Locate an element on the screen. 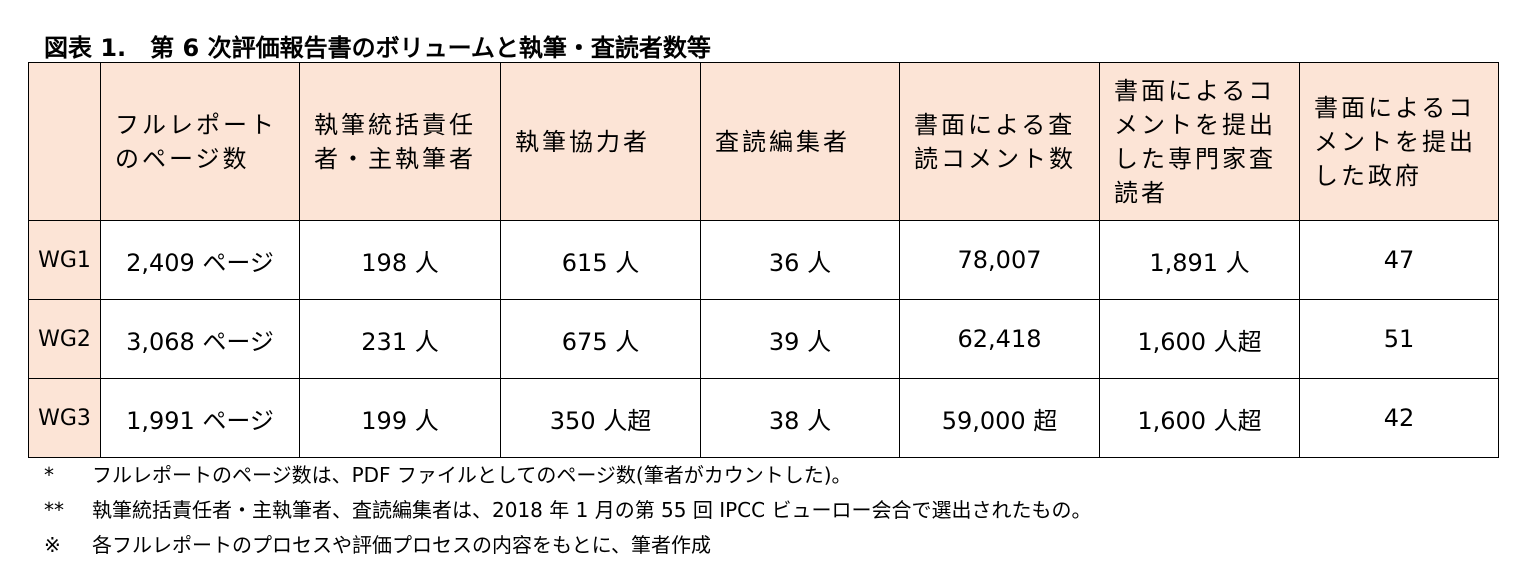 The width and height of the screenshot is (1527, 573). header-cell: 書面による査読コメント数 is located at coordinates (999, 141).